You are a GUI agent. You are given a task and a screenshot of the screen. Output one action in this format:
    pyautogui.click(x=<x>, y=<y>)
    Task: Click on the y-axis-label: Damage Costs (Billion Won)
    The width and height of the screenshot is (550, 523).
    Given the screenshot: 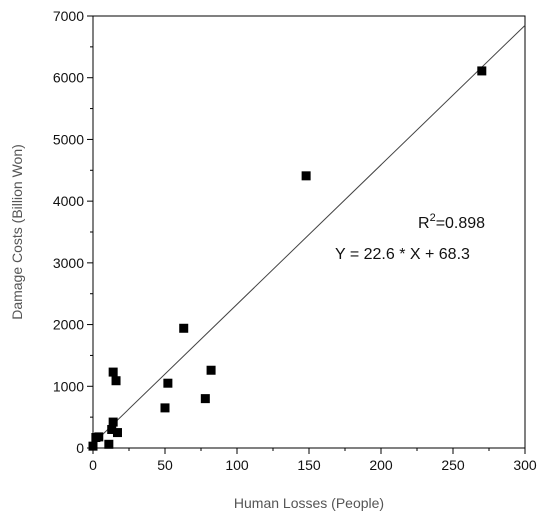 What is the action you would take?
    pyautogui.click(x=17, y=232)
    